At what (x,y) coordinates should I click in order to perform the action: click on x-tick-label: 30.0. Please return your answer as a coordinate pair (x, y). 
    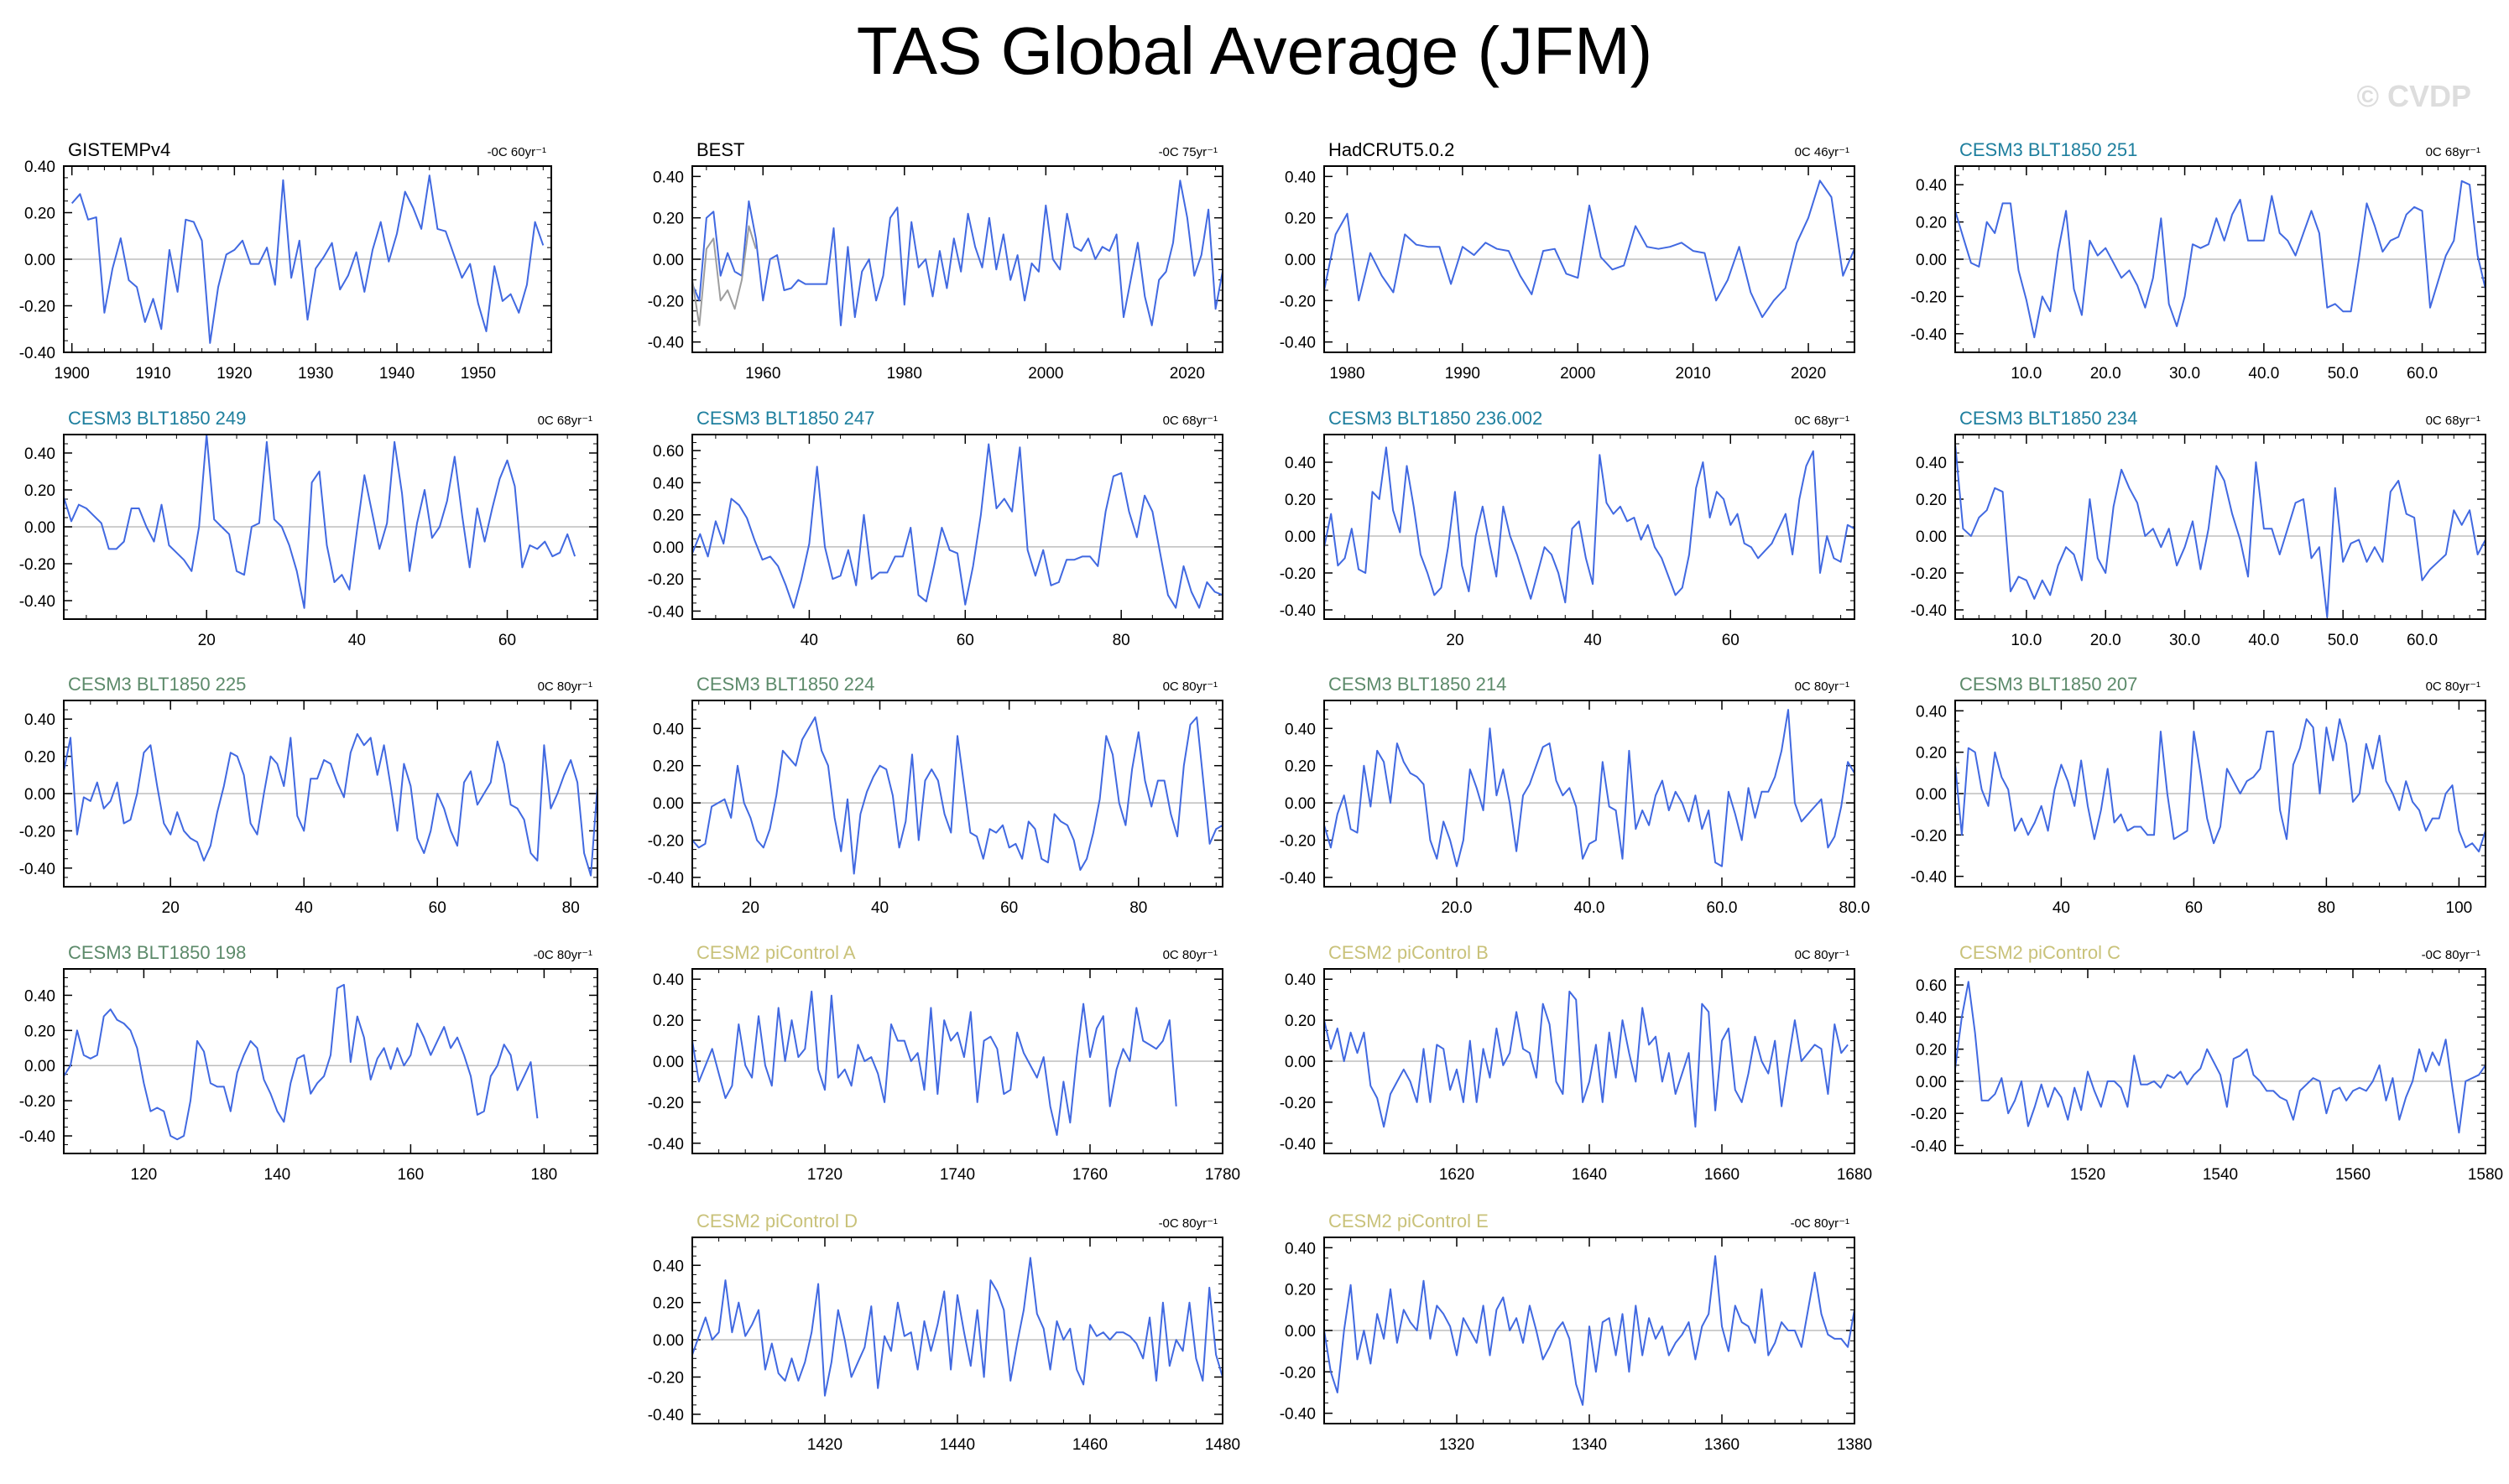
    Looking at the image, I should click on (2185, 374).